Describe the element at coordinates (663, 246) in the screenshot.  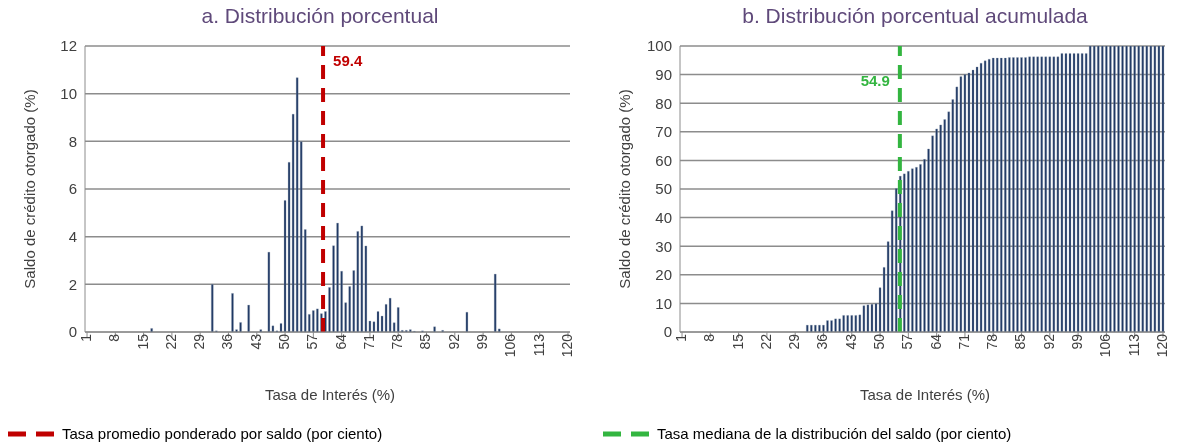
I see `y-tick-label: 30` at that location.